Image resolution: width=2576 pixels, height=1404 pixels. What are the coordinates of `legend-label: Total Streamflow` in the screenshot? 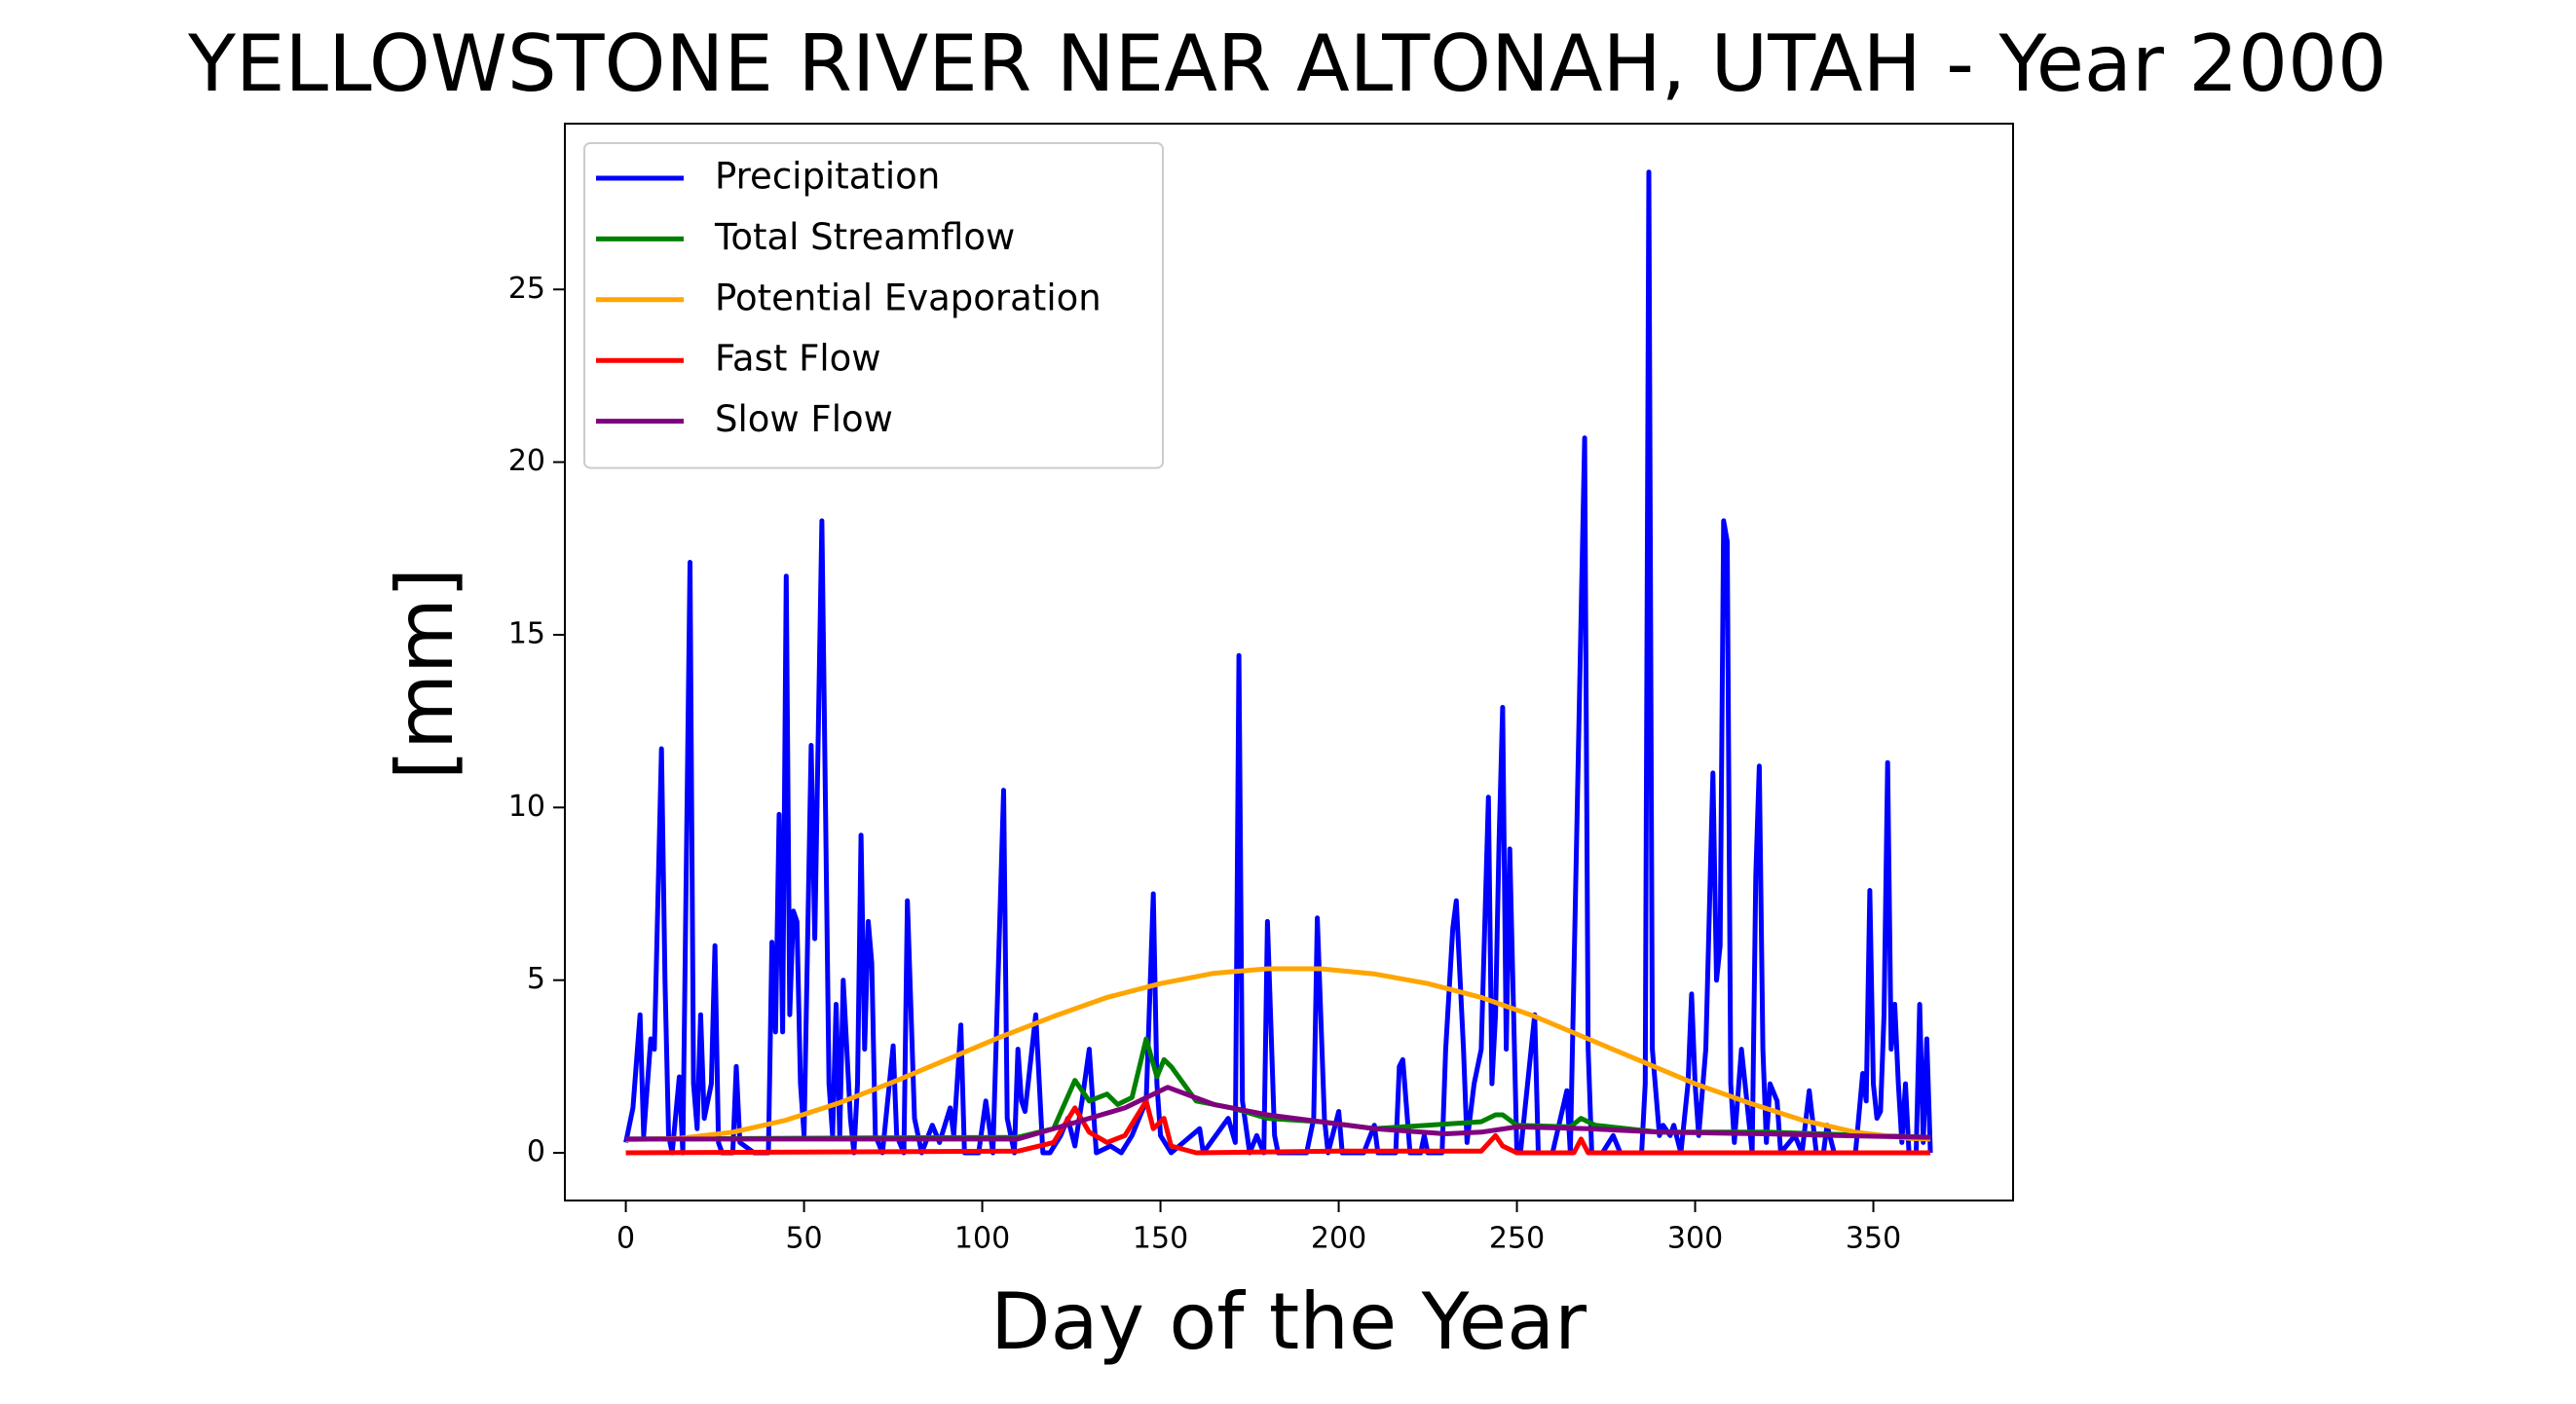 It's located at (864, 237).